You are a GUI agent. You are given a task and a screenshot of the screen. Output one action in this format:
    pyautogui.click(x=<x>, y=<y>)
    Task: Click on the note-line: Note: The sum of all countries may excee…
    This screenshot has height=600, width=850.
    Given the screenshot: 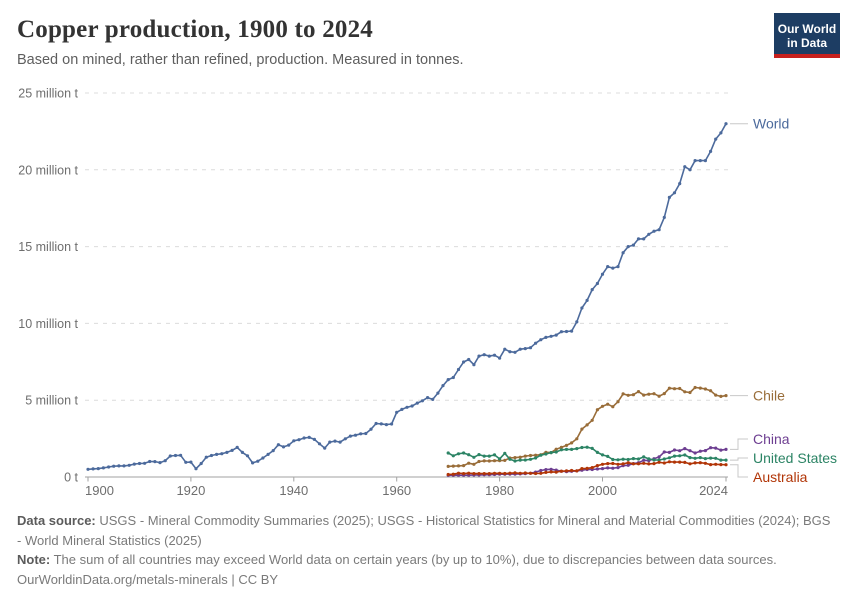 What is the action you would take?
    pyautogui.click(x=425, y=560)
    